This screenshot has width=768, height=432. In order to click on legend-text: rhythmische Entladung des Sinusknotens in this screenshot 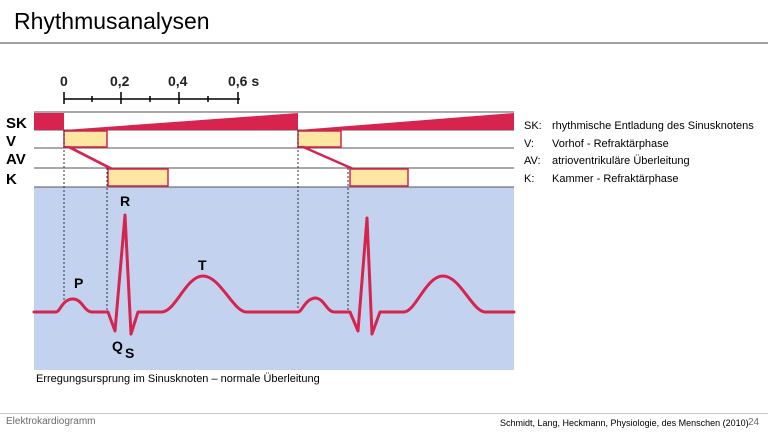, I will do `click(653, 126)`.